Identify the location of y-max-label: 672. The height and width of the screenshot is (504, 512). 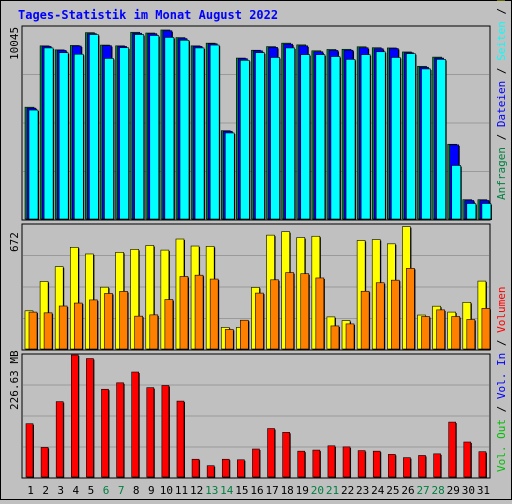
(14, 242).